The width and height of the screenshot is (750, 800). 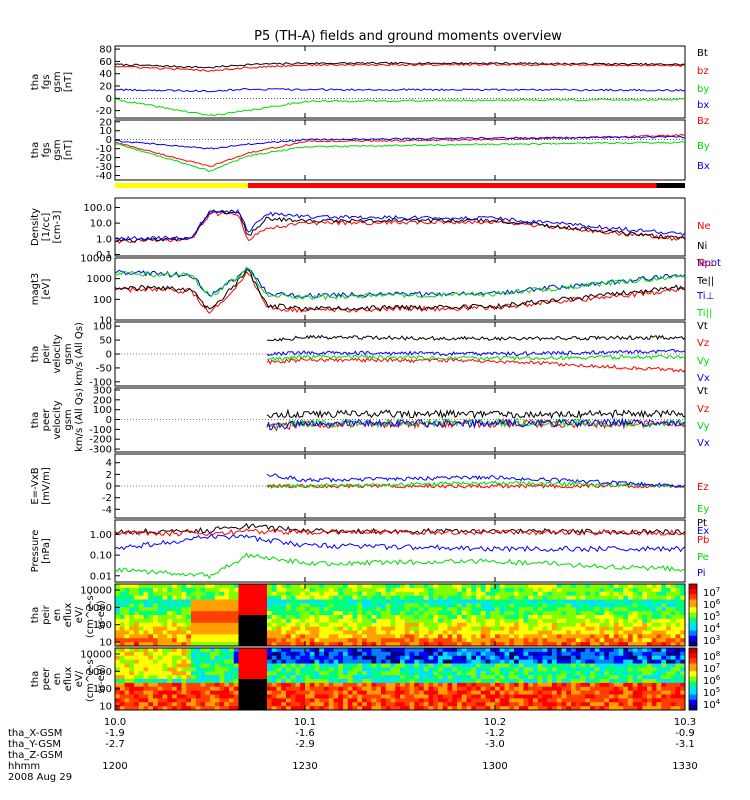 I want to click on orbit-row-value: -1.6, so click(x=305, y=733).